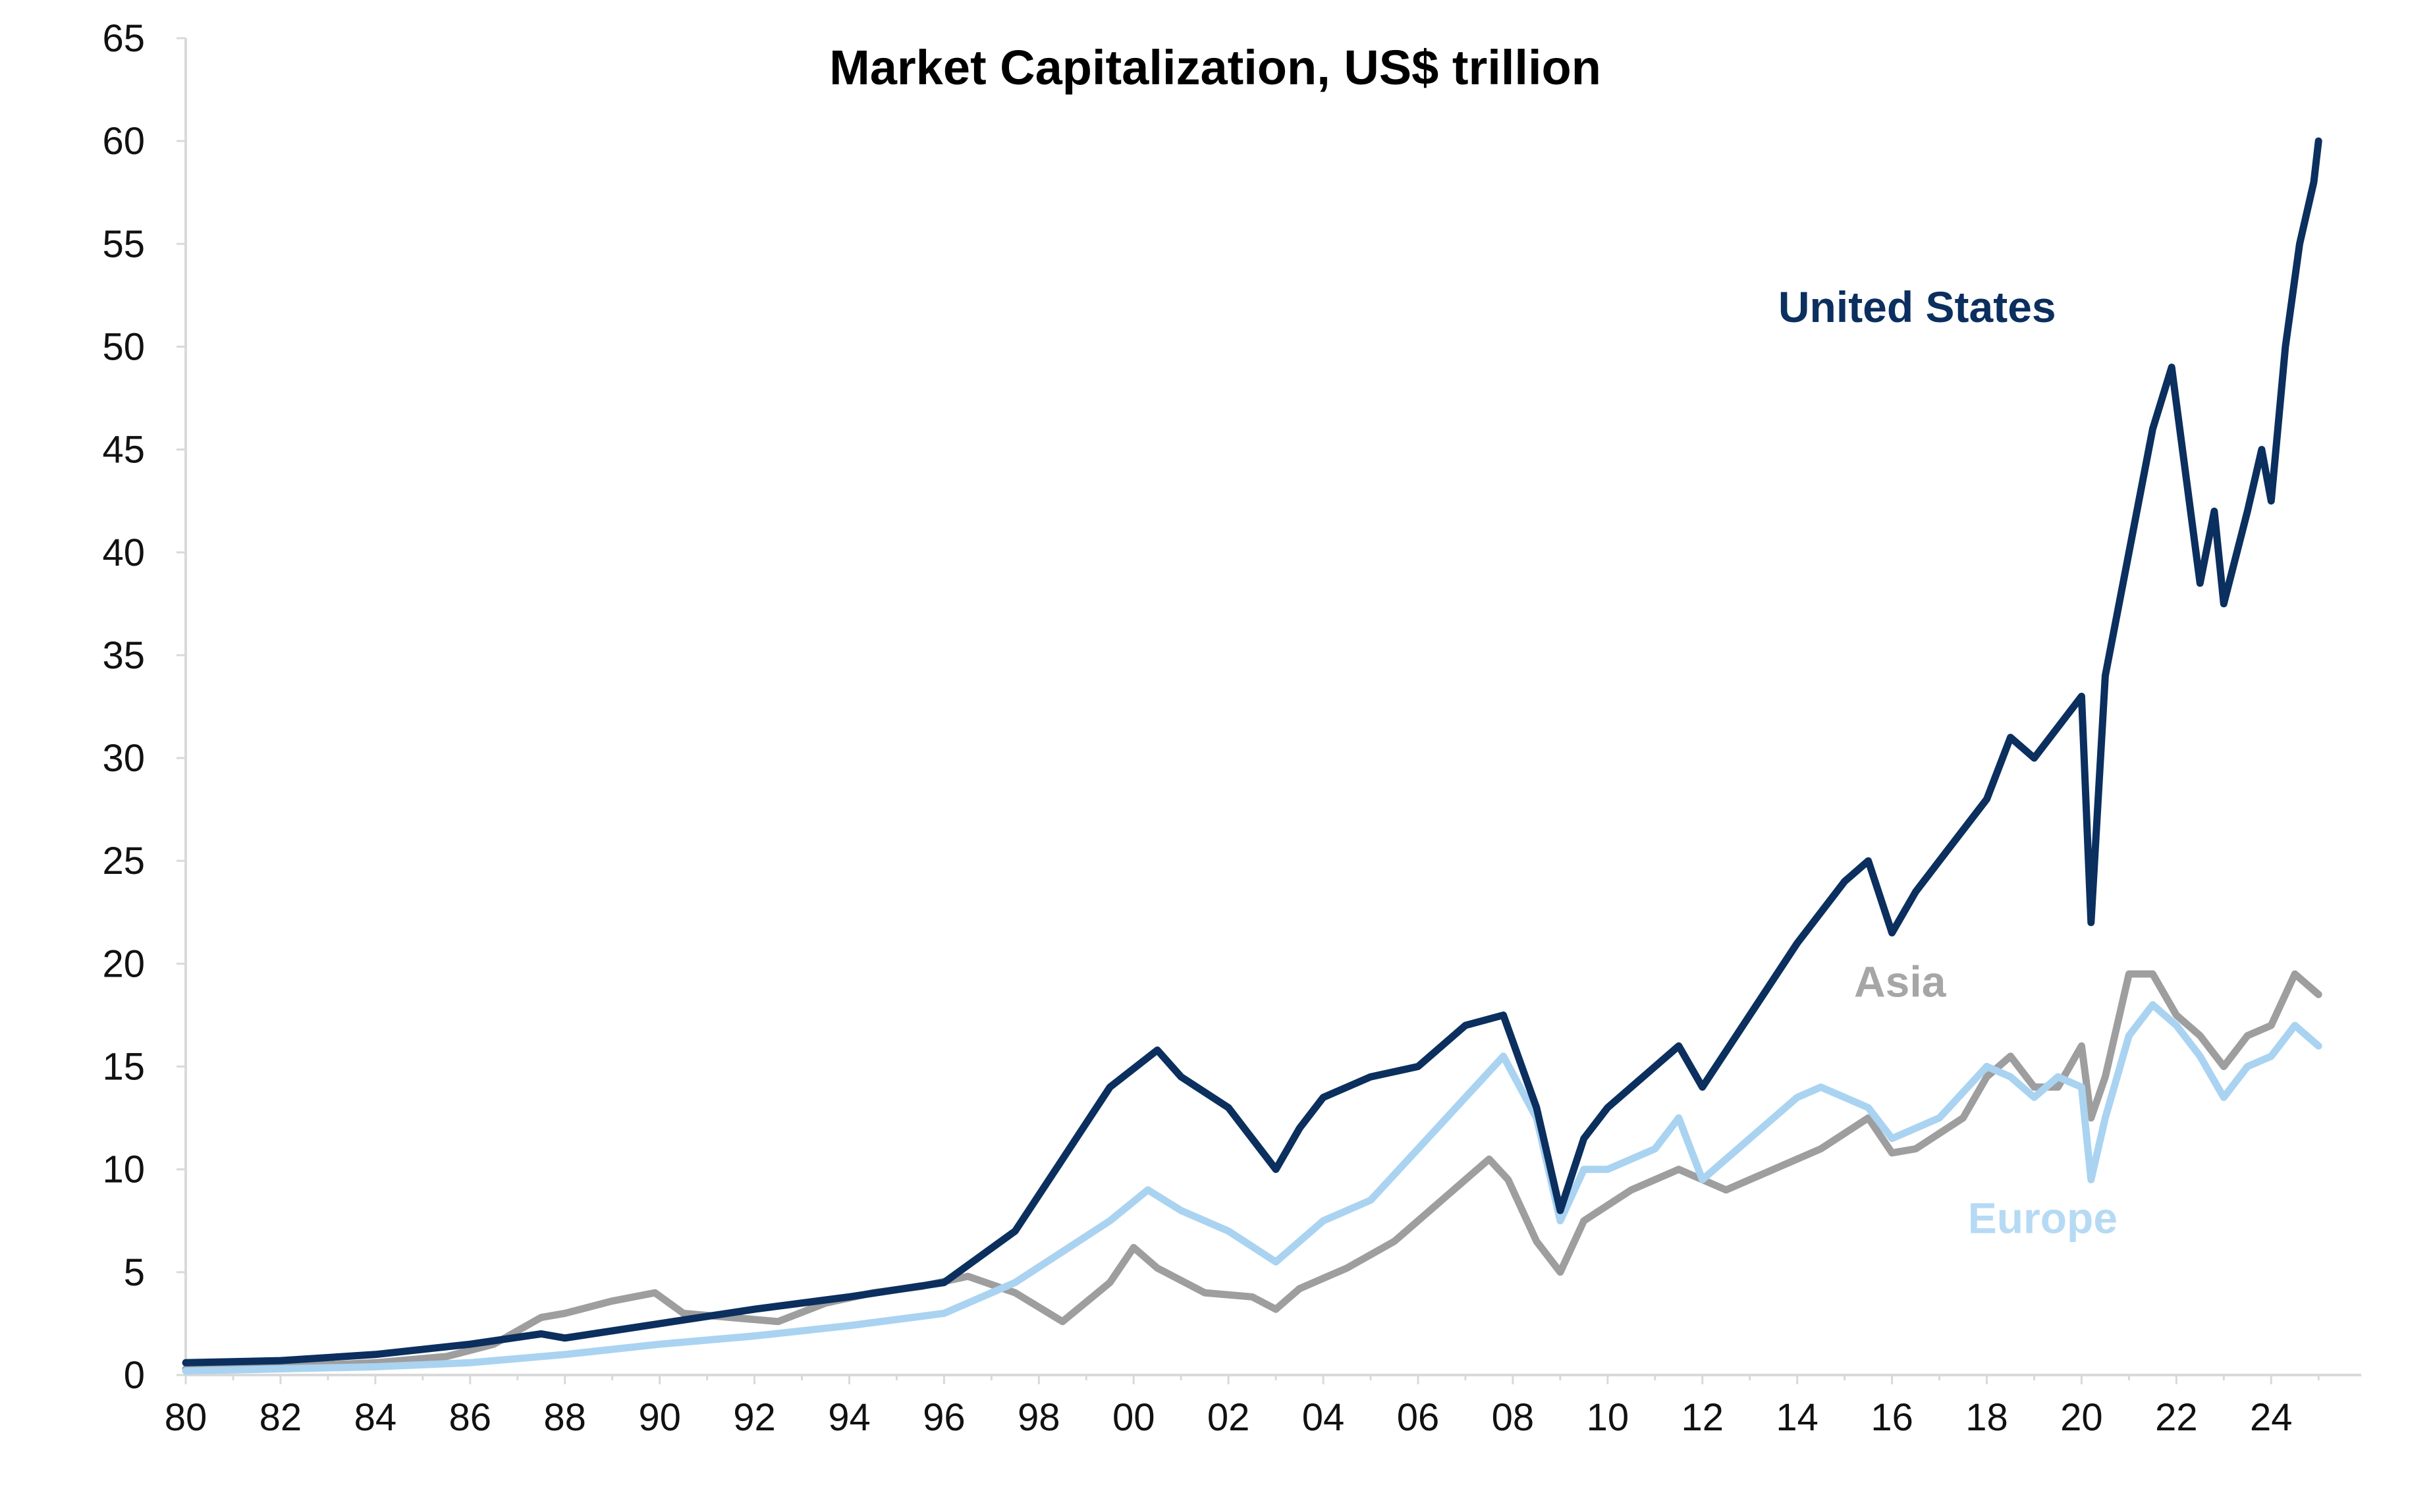  Describe the element at coordinates (1514, 1417) in the screenshot. I see `x-tick-label: 08` at that location.